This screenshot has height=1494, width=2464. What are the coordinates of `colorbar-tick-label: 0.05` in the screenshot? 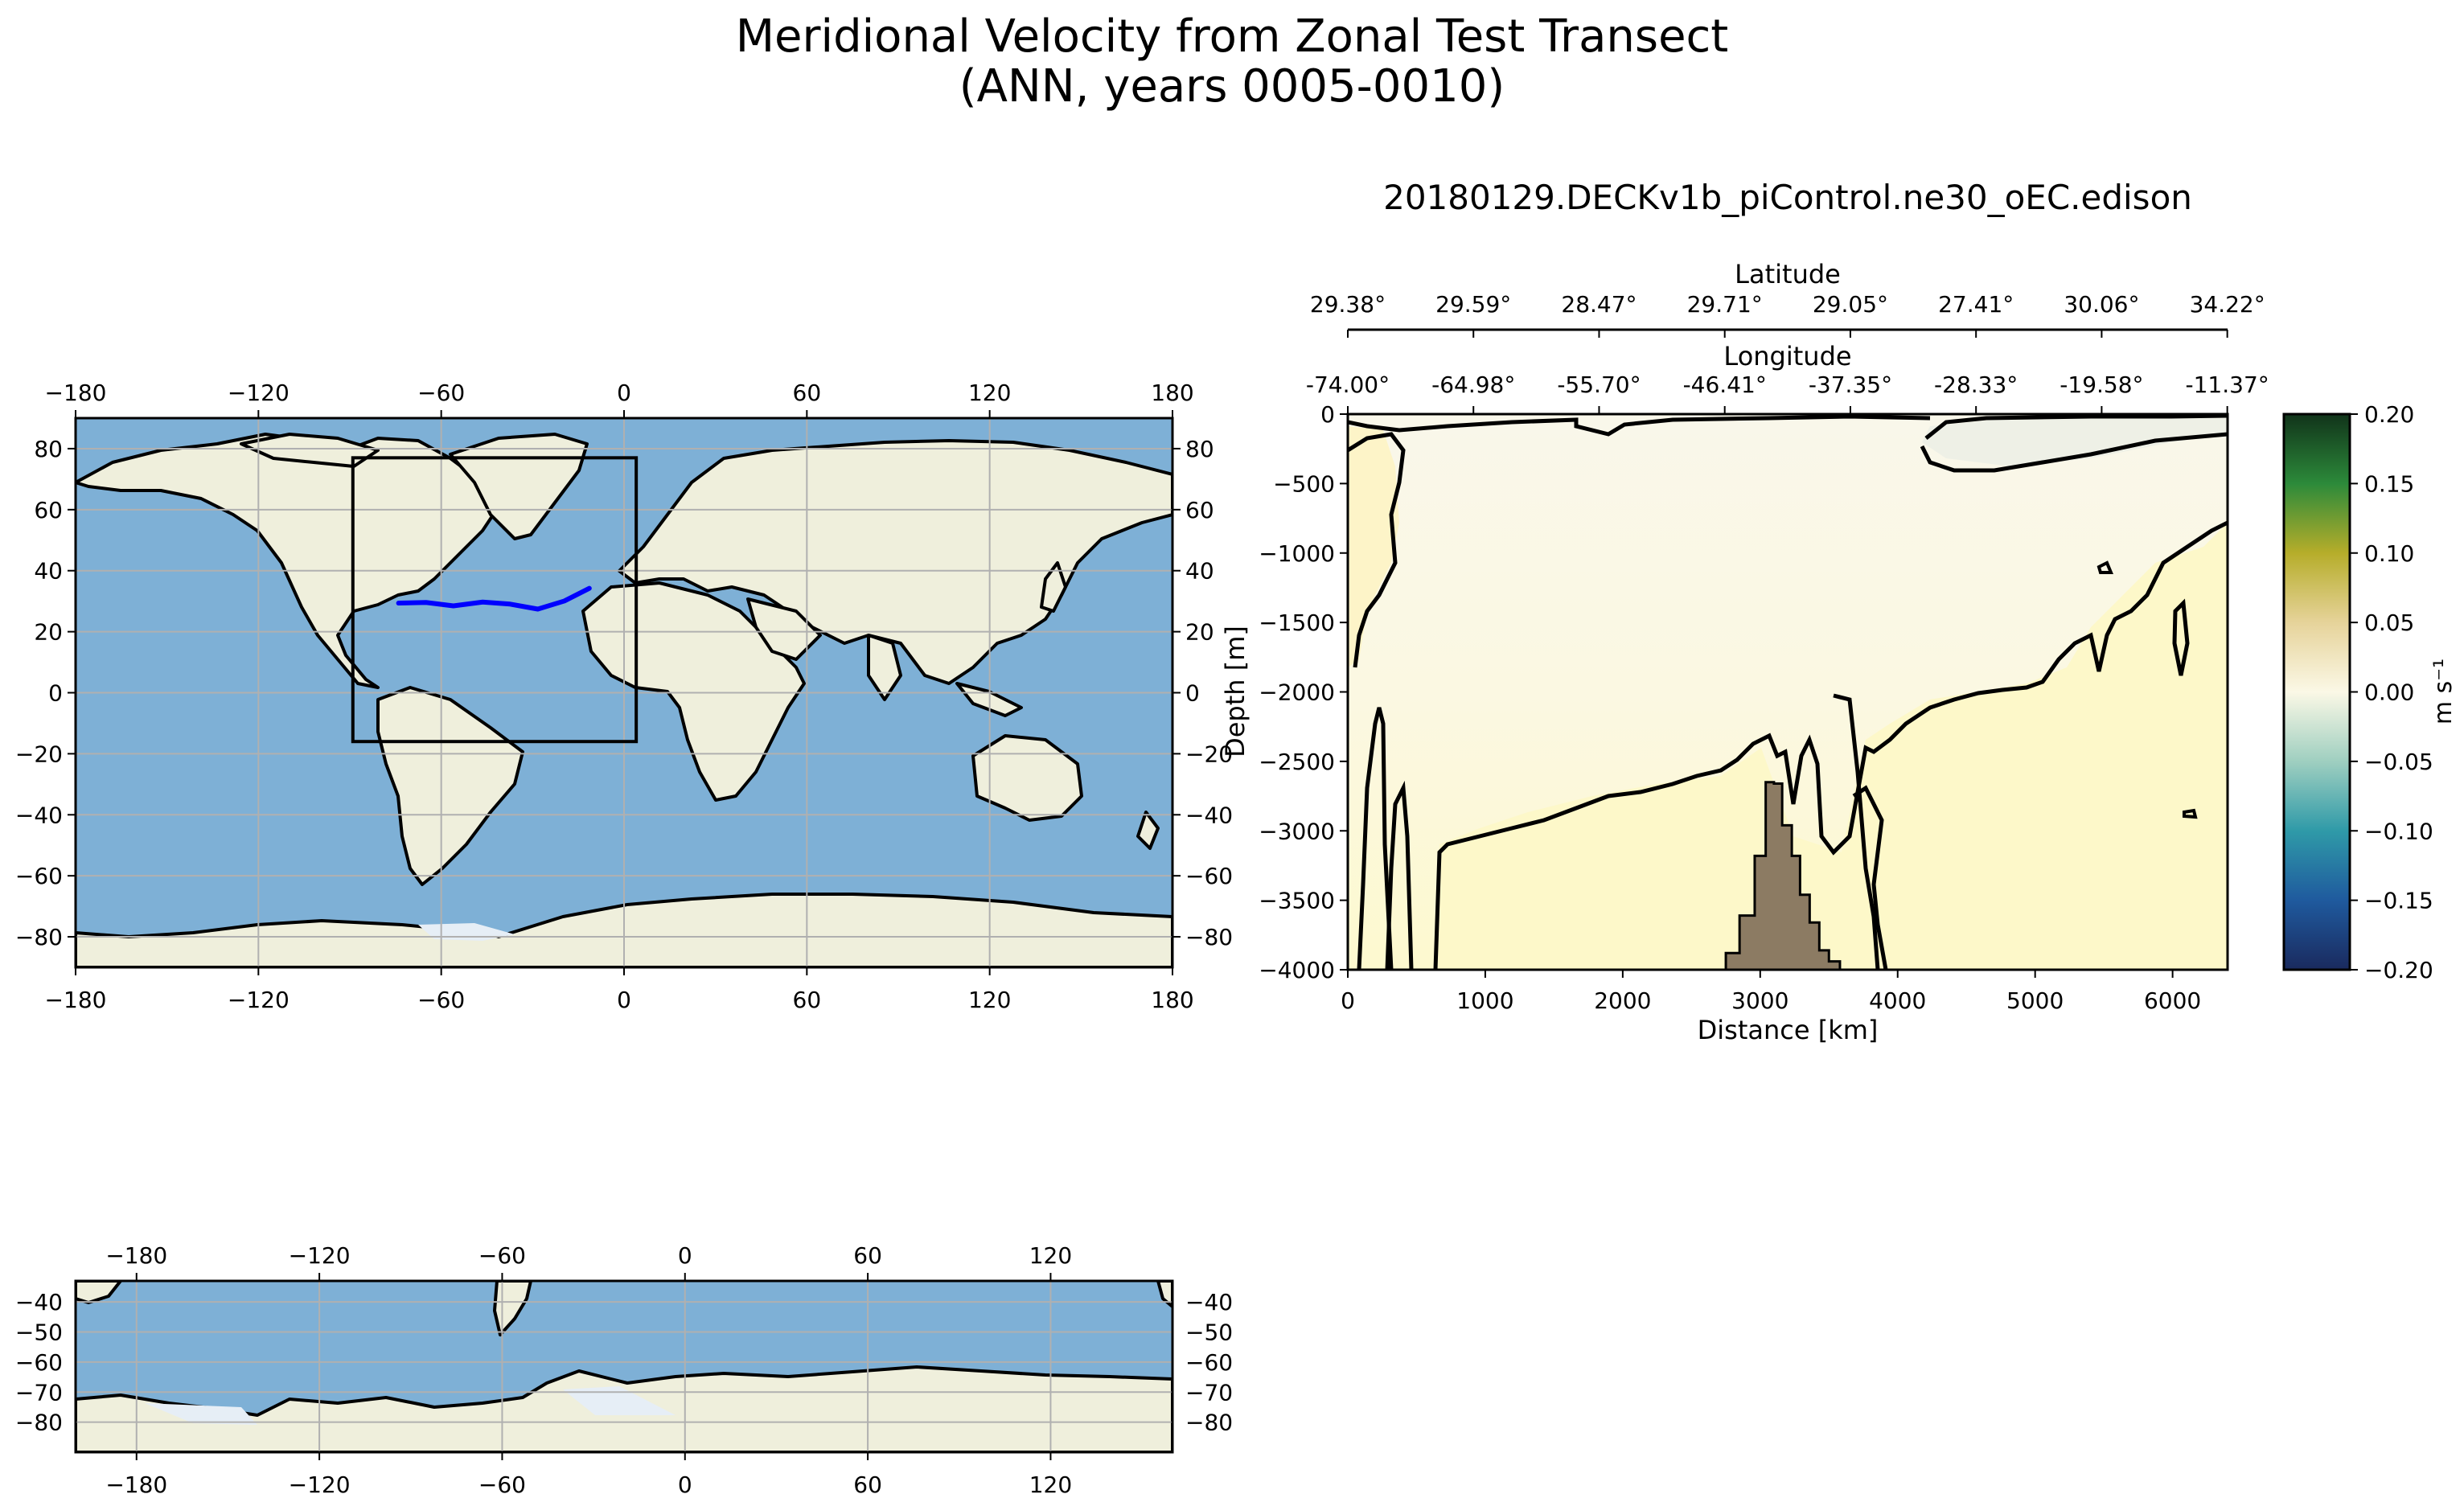 It's located at (2389, 623).